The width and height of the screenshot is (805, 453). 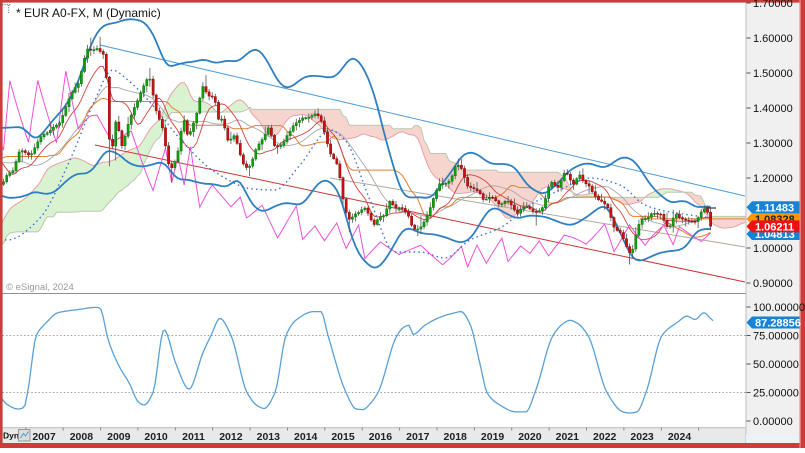 I want to click on svg-text: 2019, so click(x=493, y=437).